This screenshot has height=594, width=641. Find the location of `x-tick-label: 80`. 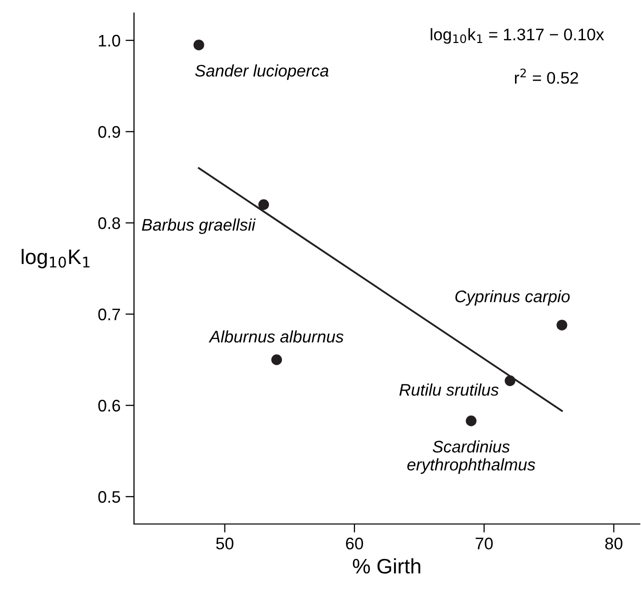

x-tick-label: 80 is located at coordinates (613, 544).